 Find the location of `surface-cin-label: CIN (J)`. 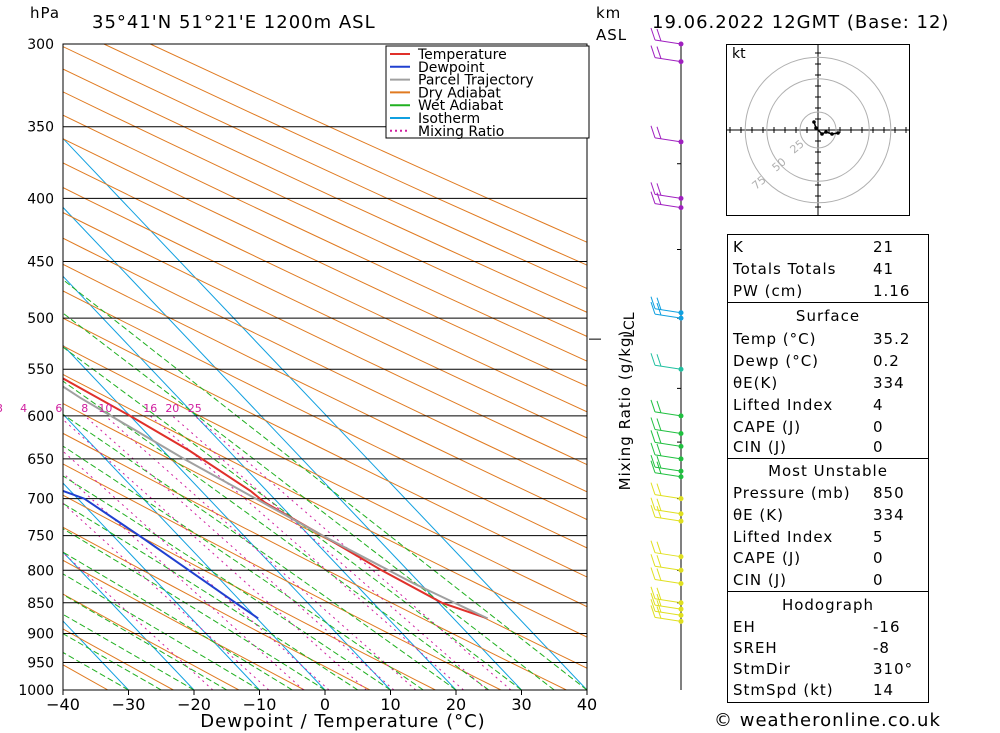

surface-cin-label: CIN (J) is located at coordinates (760, 447).